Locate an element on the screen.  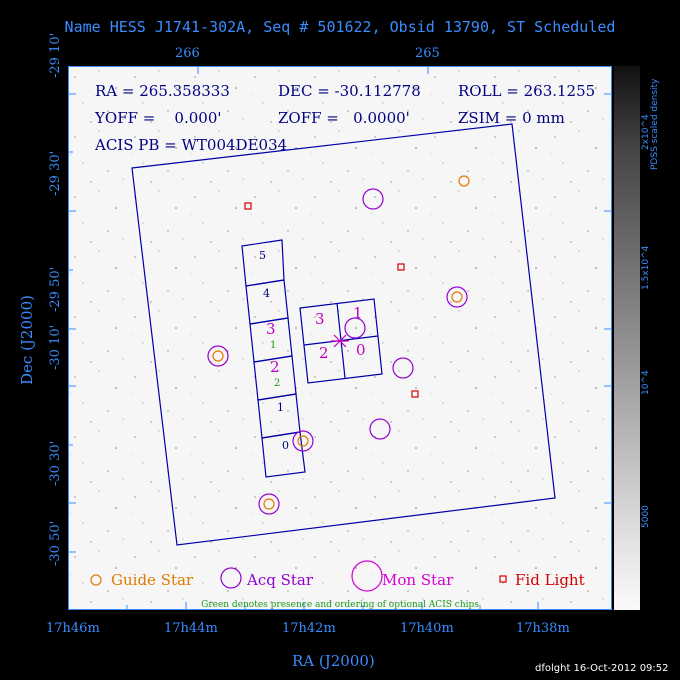
chip-s-2-optional: 2 is located at coordinates (277, 383).